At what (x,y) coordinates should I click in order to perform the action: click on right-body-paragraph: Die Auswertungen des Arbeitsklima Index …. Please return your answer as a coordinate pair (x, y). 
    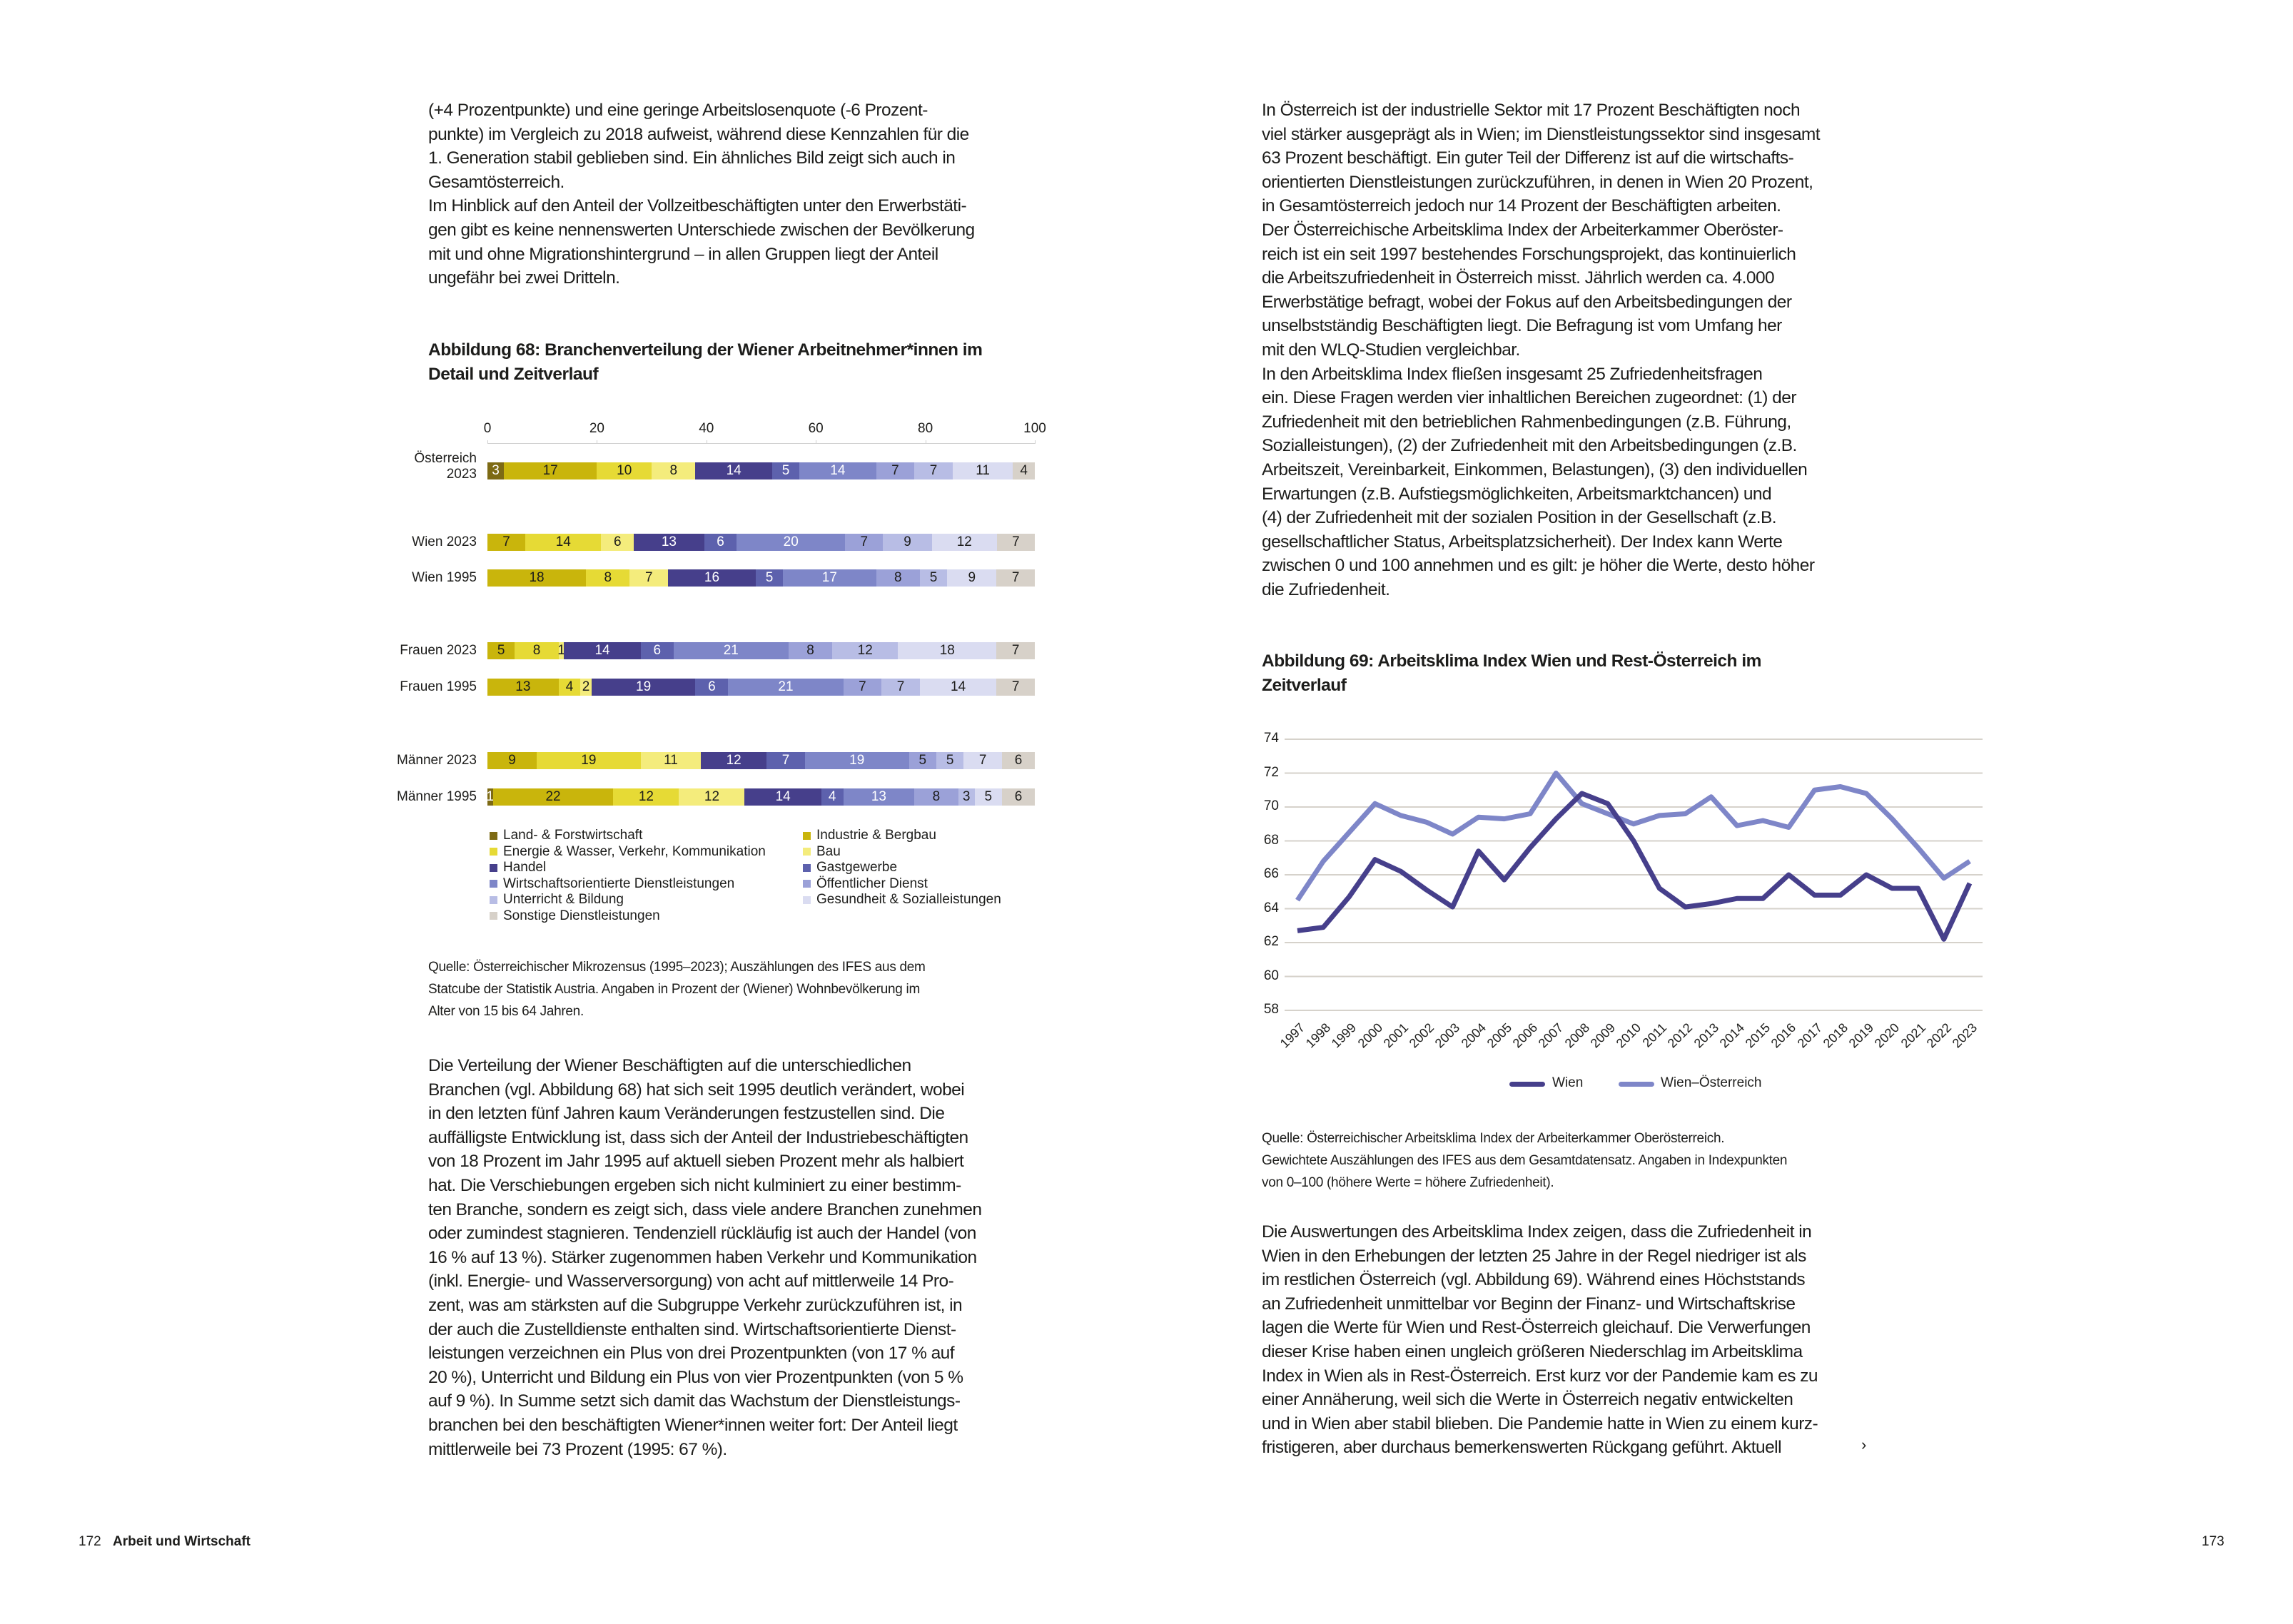
    Looking at the image, I should click on (1540, 1340).